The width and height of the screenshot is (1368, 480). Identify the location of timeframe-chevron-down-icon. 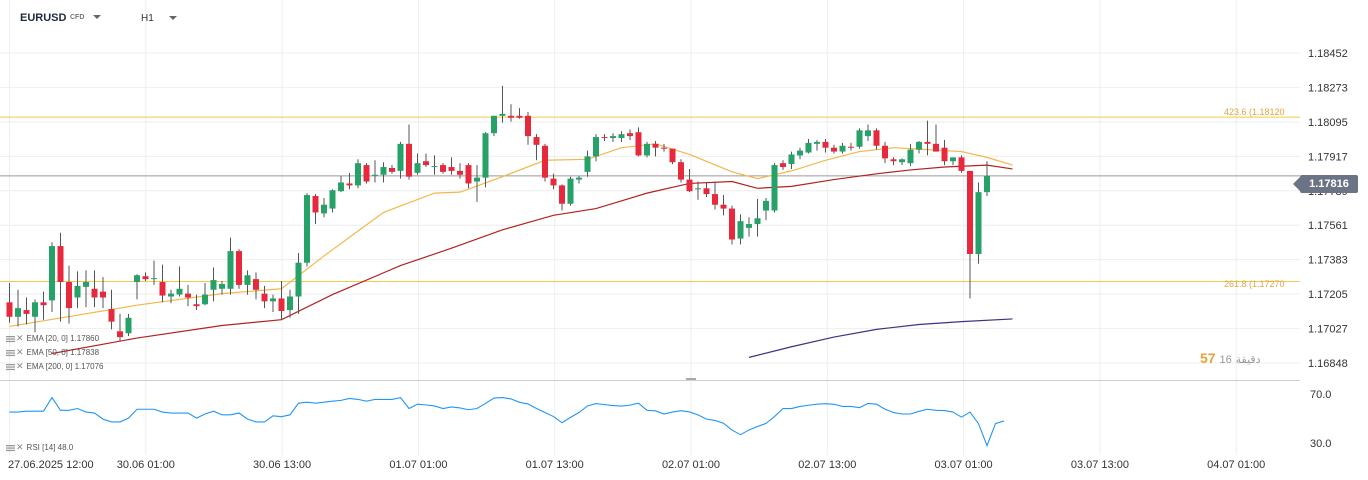
(173, 18).